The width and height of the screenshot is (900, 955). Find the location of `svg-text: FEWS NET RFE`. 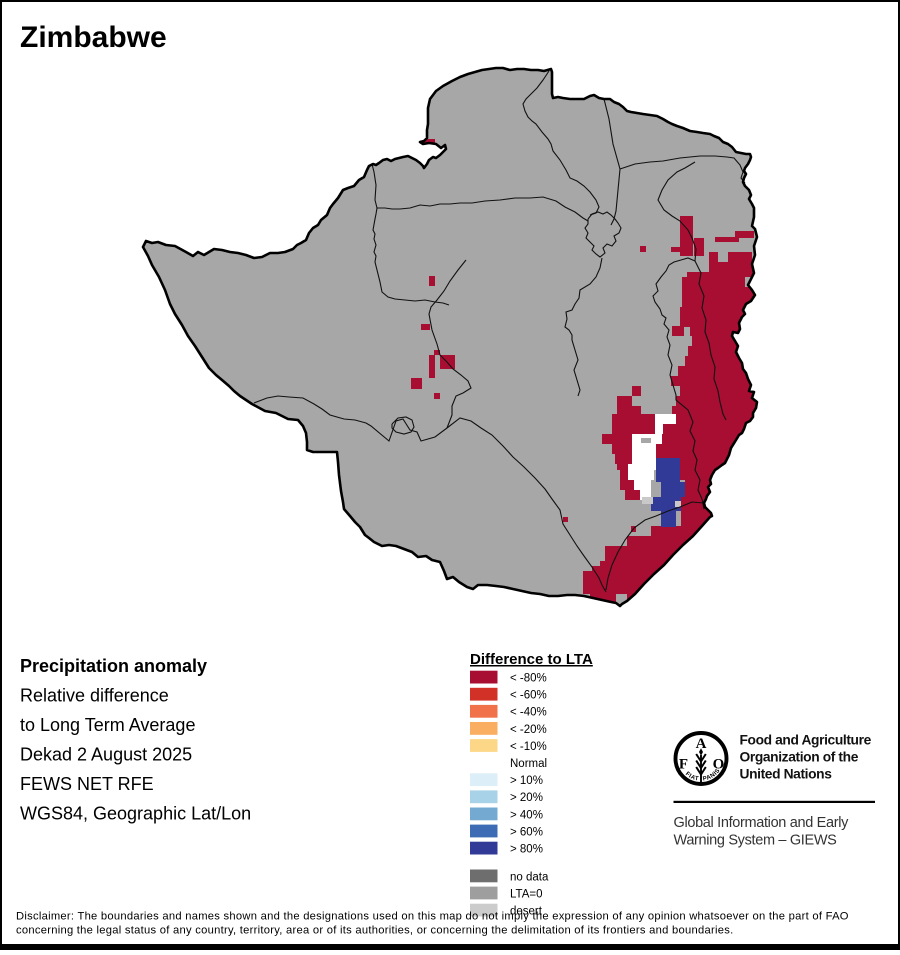

svg-text: FEWS NET RFE is located at coordinates (87, 784).